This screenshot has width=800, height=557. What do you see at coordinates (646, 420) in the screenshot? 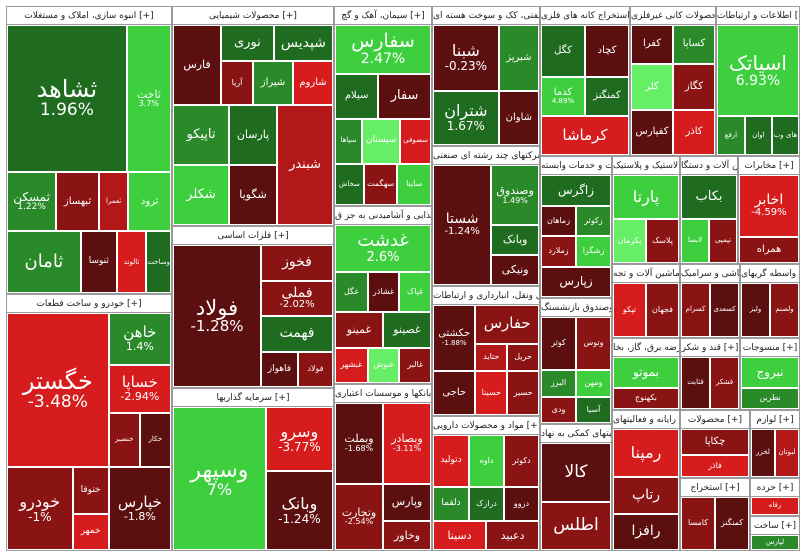
I see `sector-header: رایانه و فعالیتهای [+]` at bounding box center [646, 420].